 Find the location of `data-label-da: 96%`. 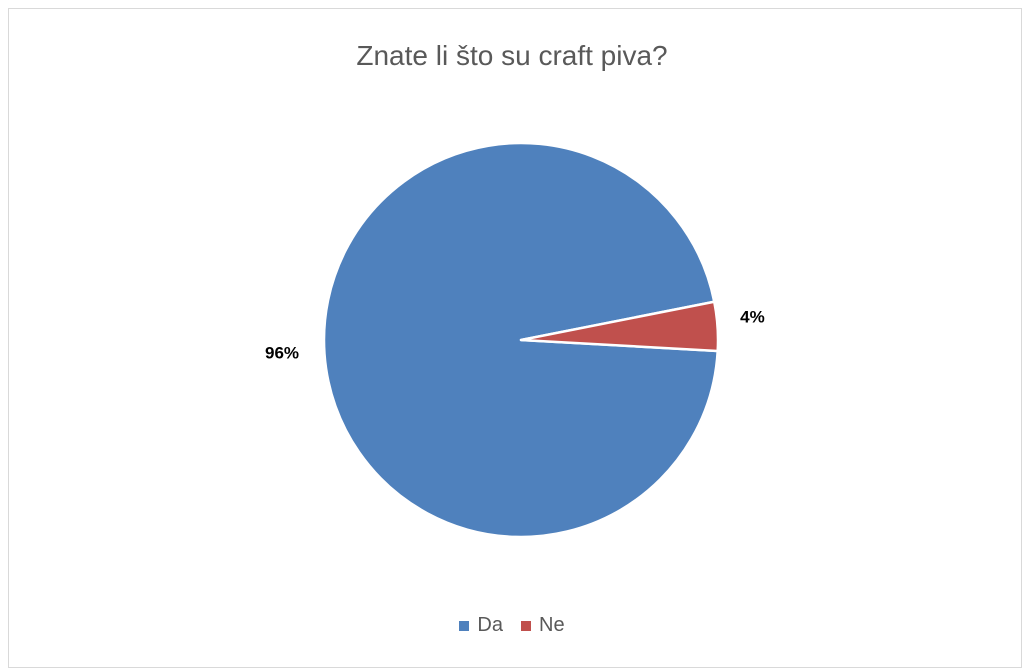

data-label-da: 96% is located at coordinates (282, 352).